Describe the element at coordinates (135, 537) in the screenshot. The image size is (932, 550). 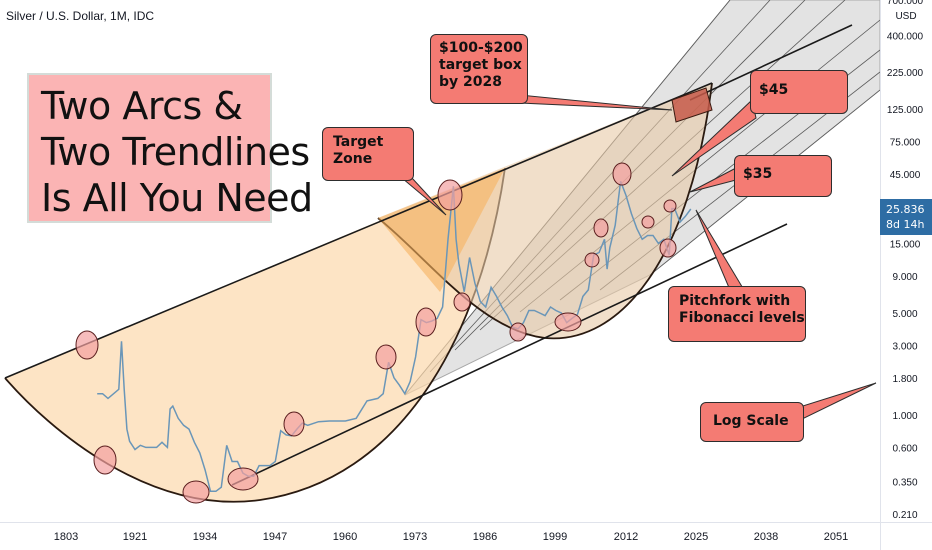
I see `x-tick-label: 1921` at that location.